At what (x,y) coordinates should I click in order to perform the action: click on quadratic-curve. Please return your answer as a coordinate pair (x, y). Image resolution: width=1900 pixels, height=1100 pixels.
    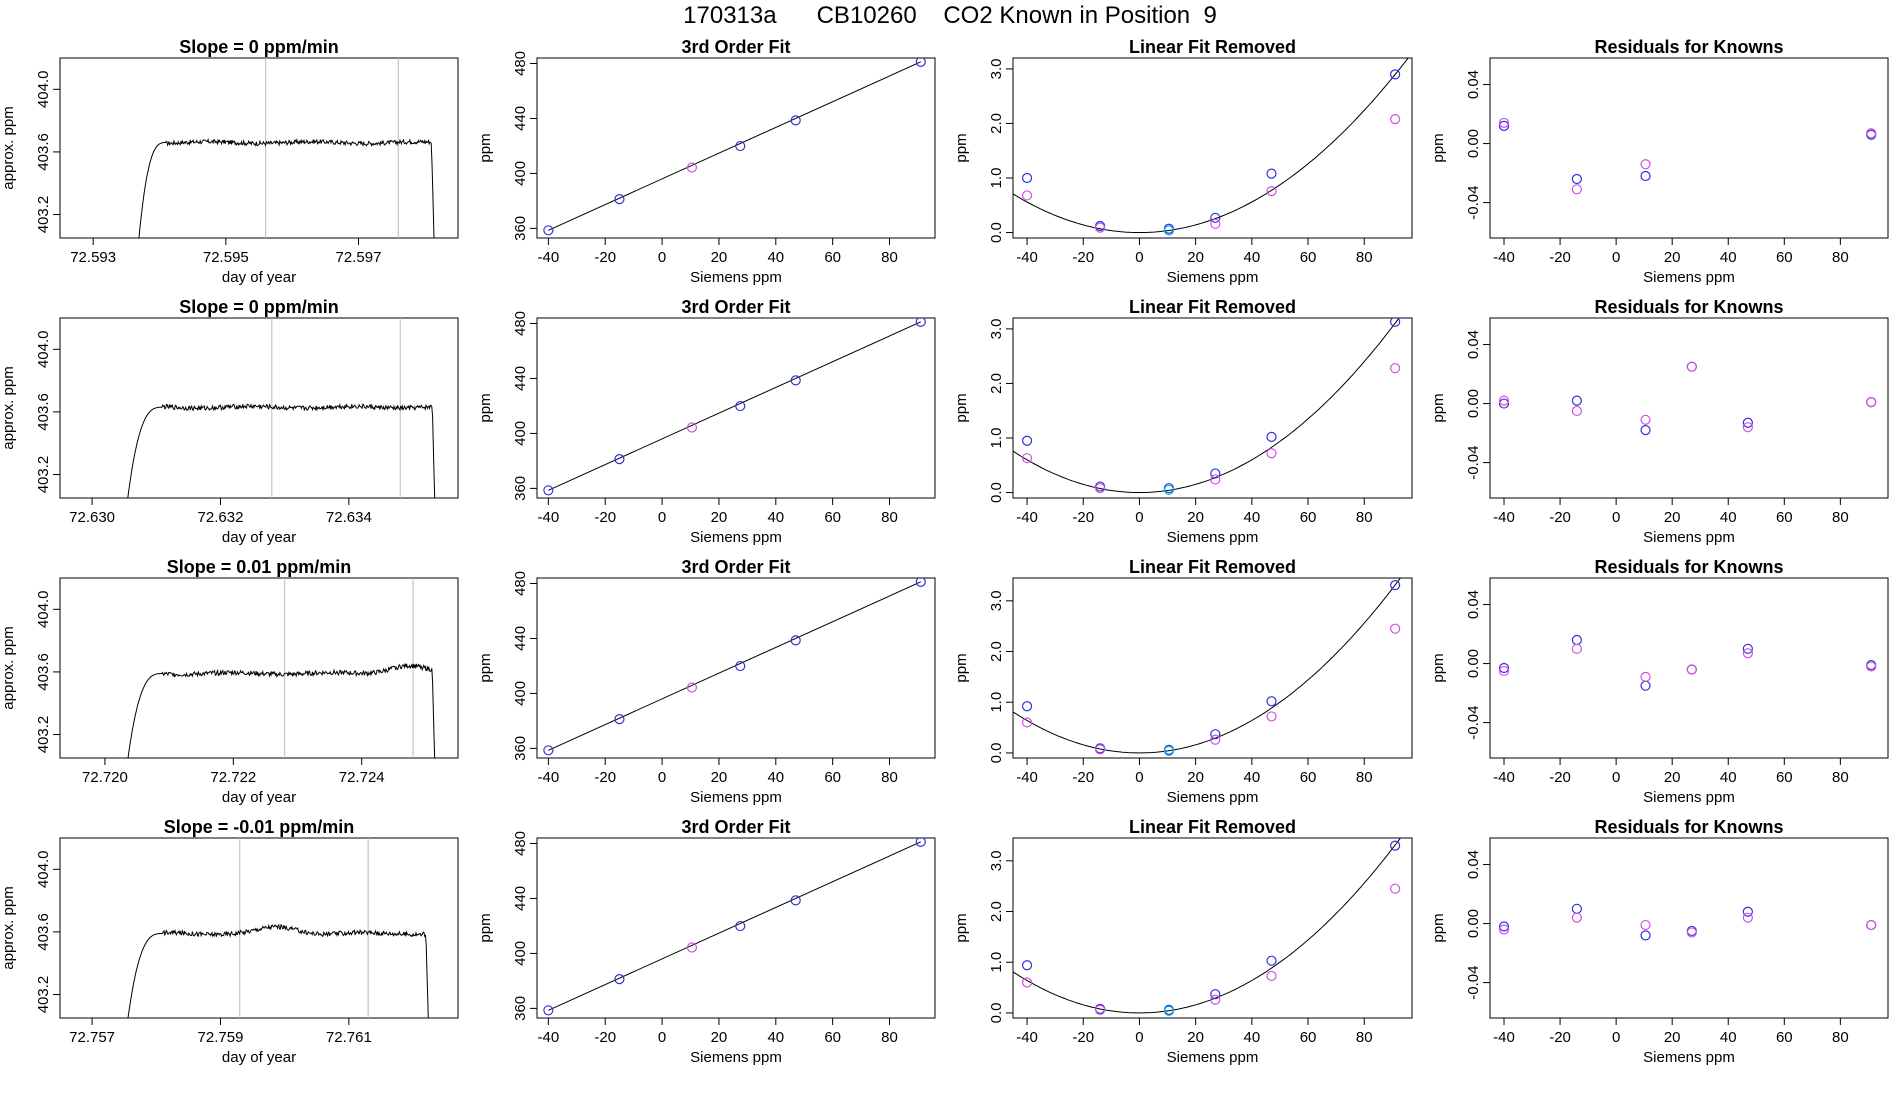
    Looking at the image, I should click on (1206, 405).